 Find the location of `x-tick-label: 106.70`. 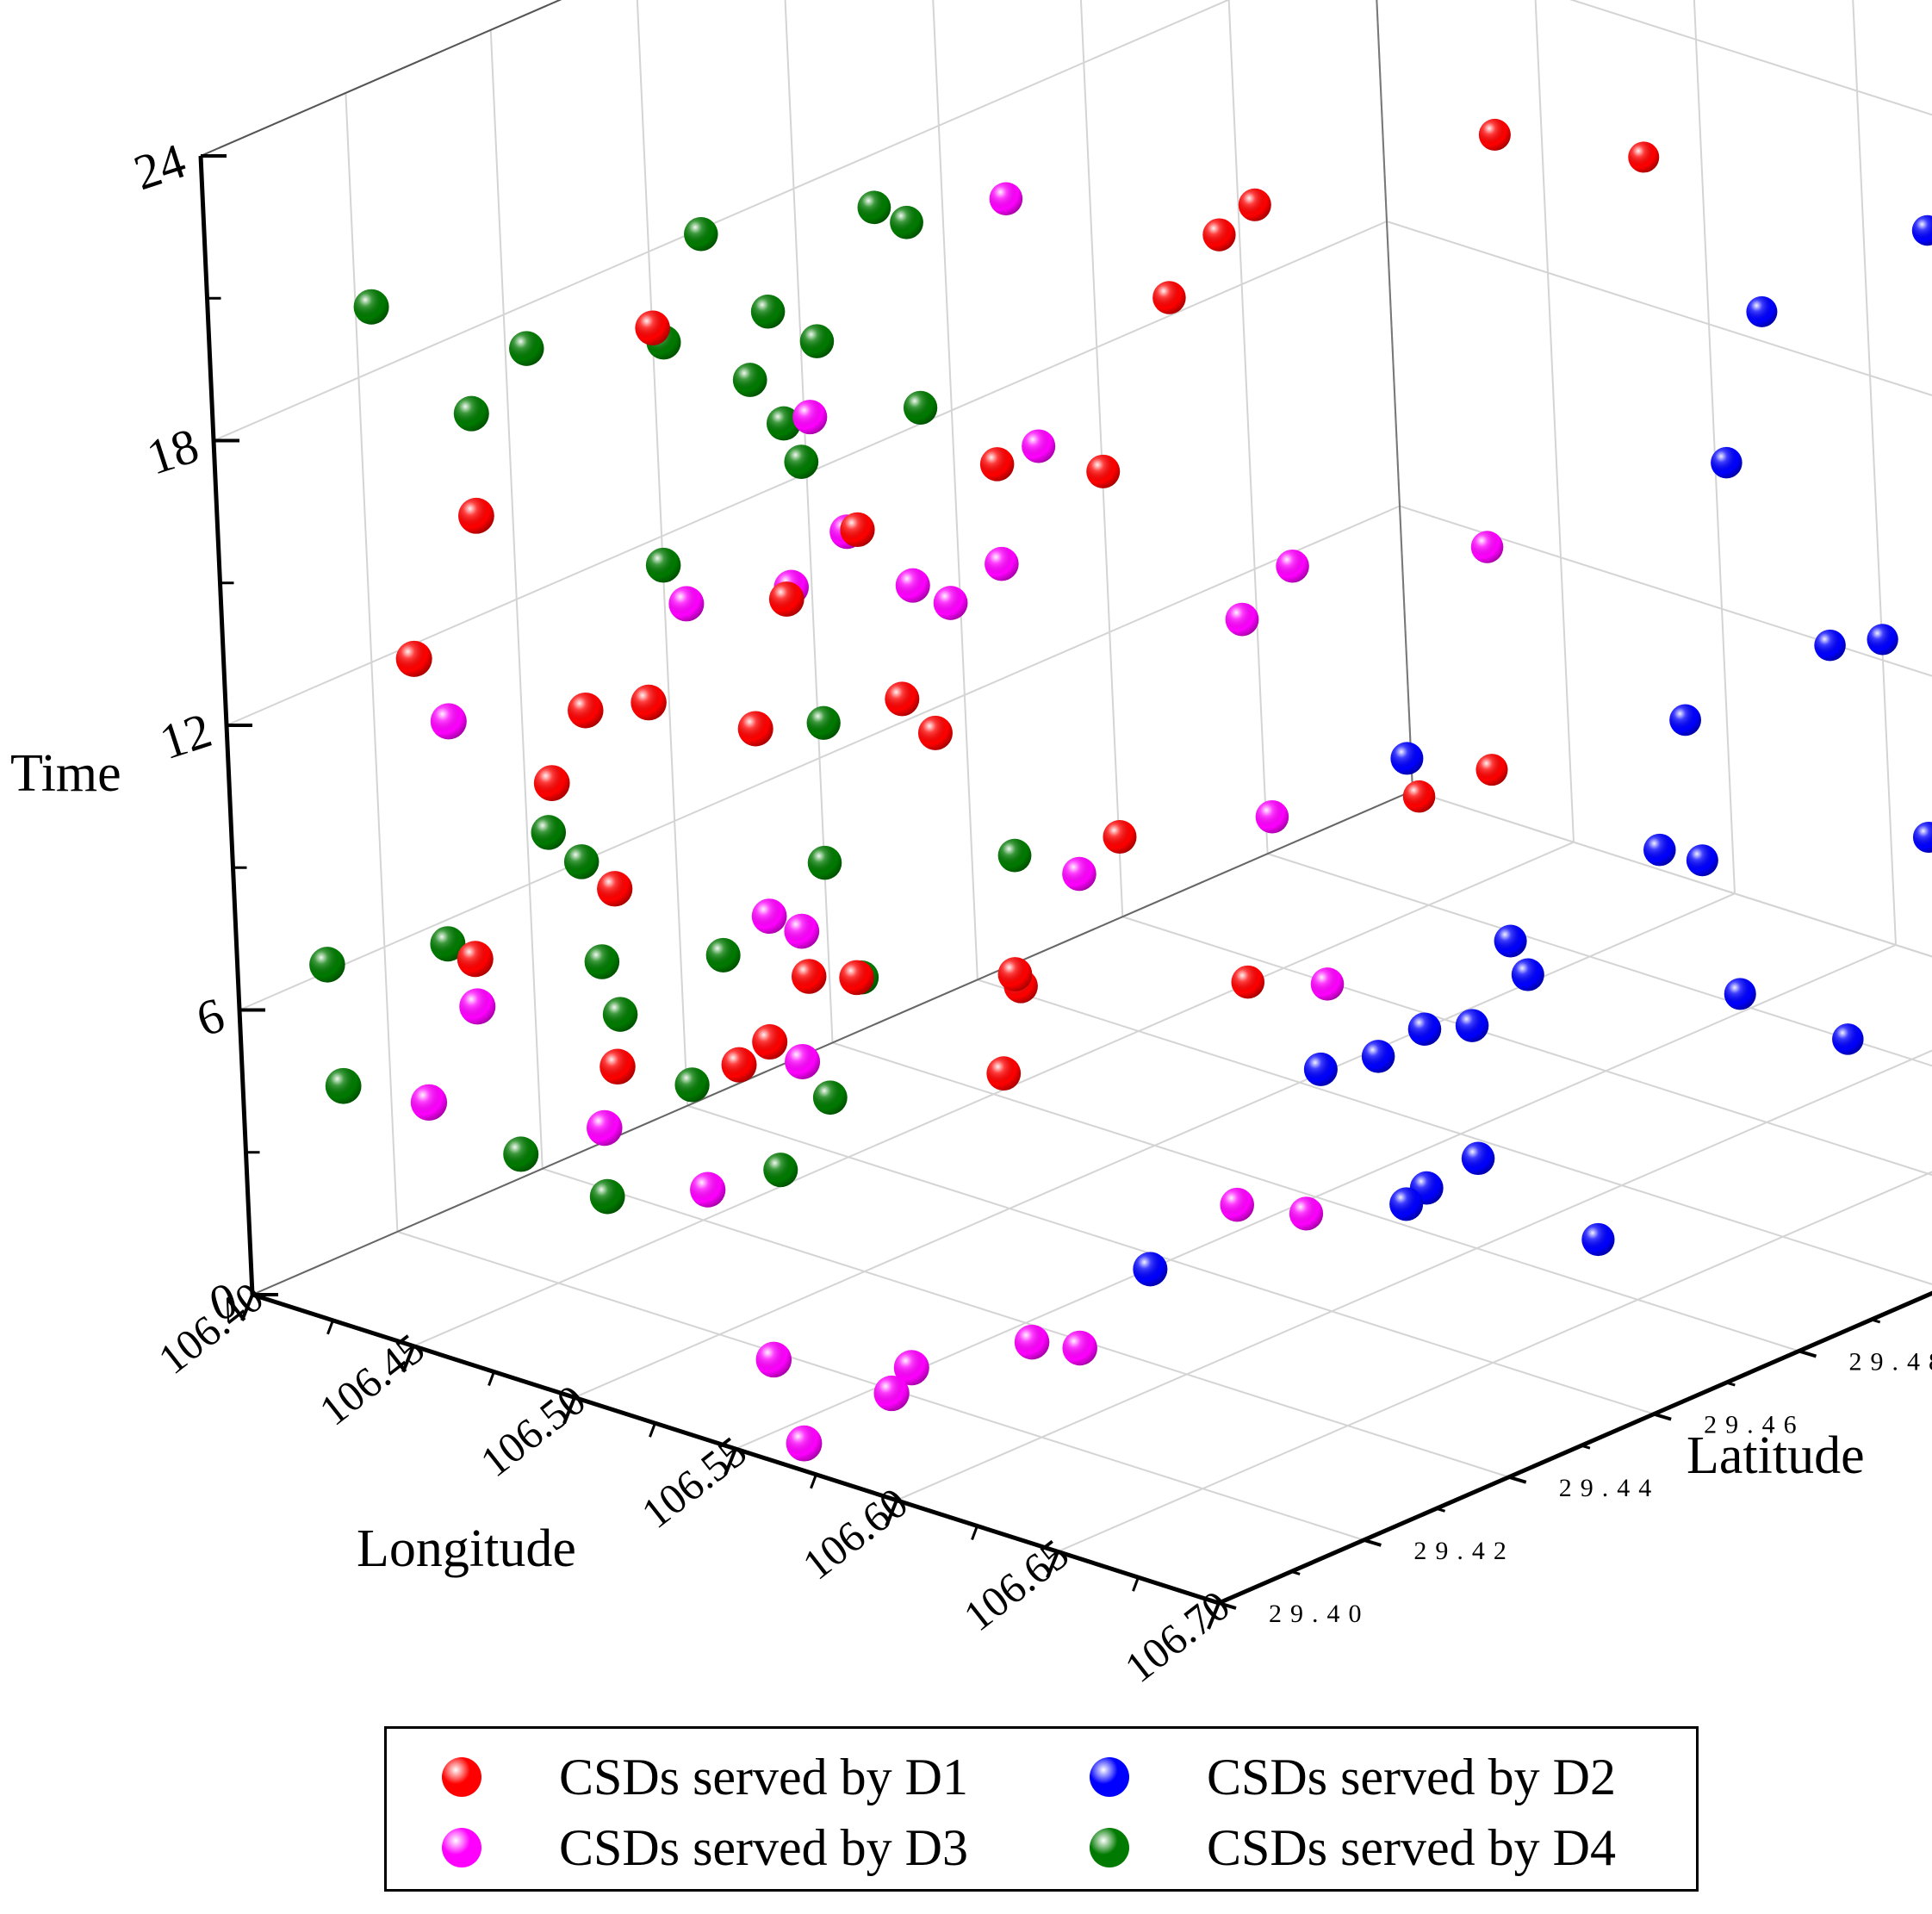

x-tick-label: 106.70 is located at coordinates (1177, 1636).